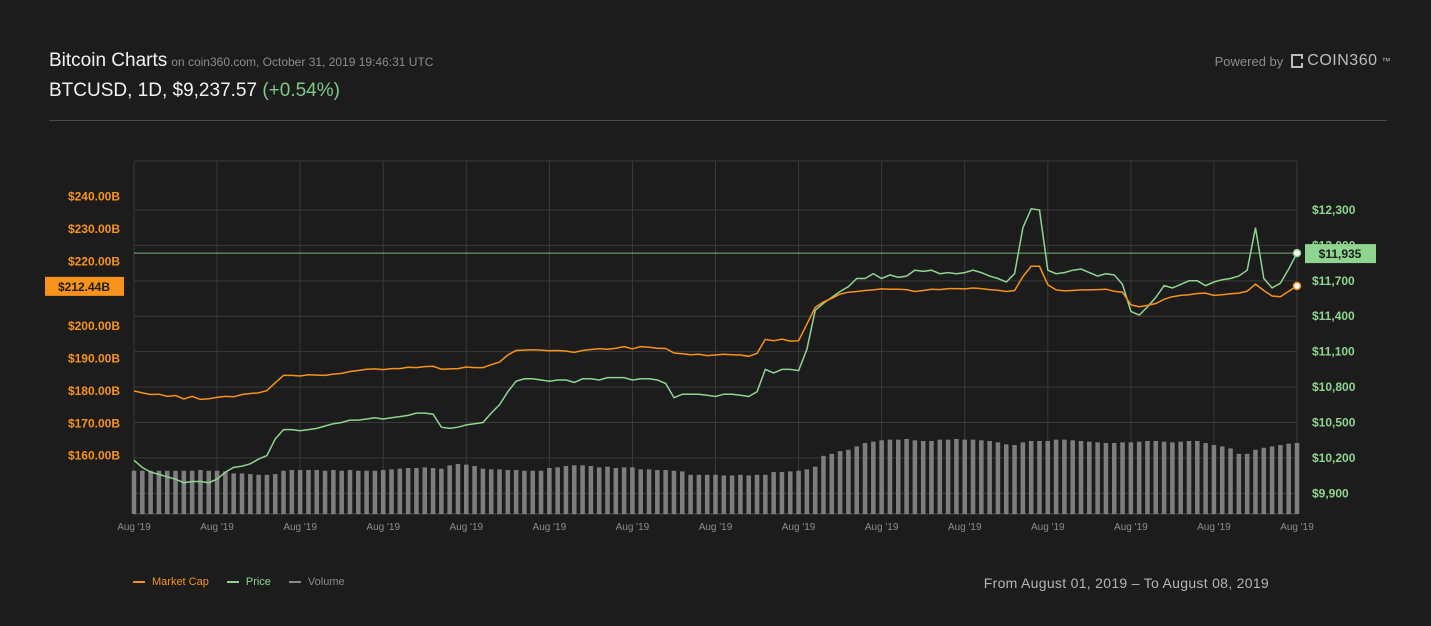 The width and height of the screenshot is (1431, 626). What do you see at coordinates (94, 359) in the screenshot?
I see `left-axis-tick-label: $190.00B` at bounding box center [94, 359].